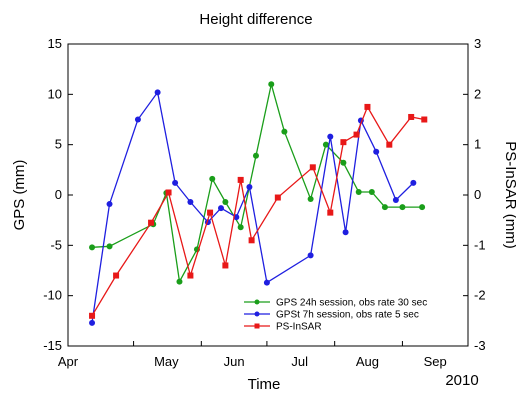 This screenshot has width=516, height=398. Describe the element at coordinates (299, 327) in the screenshot. I see `legend-label: PS-InSAR` at that location.